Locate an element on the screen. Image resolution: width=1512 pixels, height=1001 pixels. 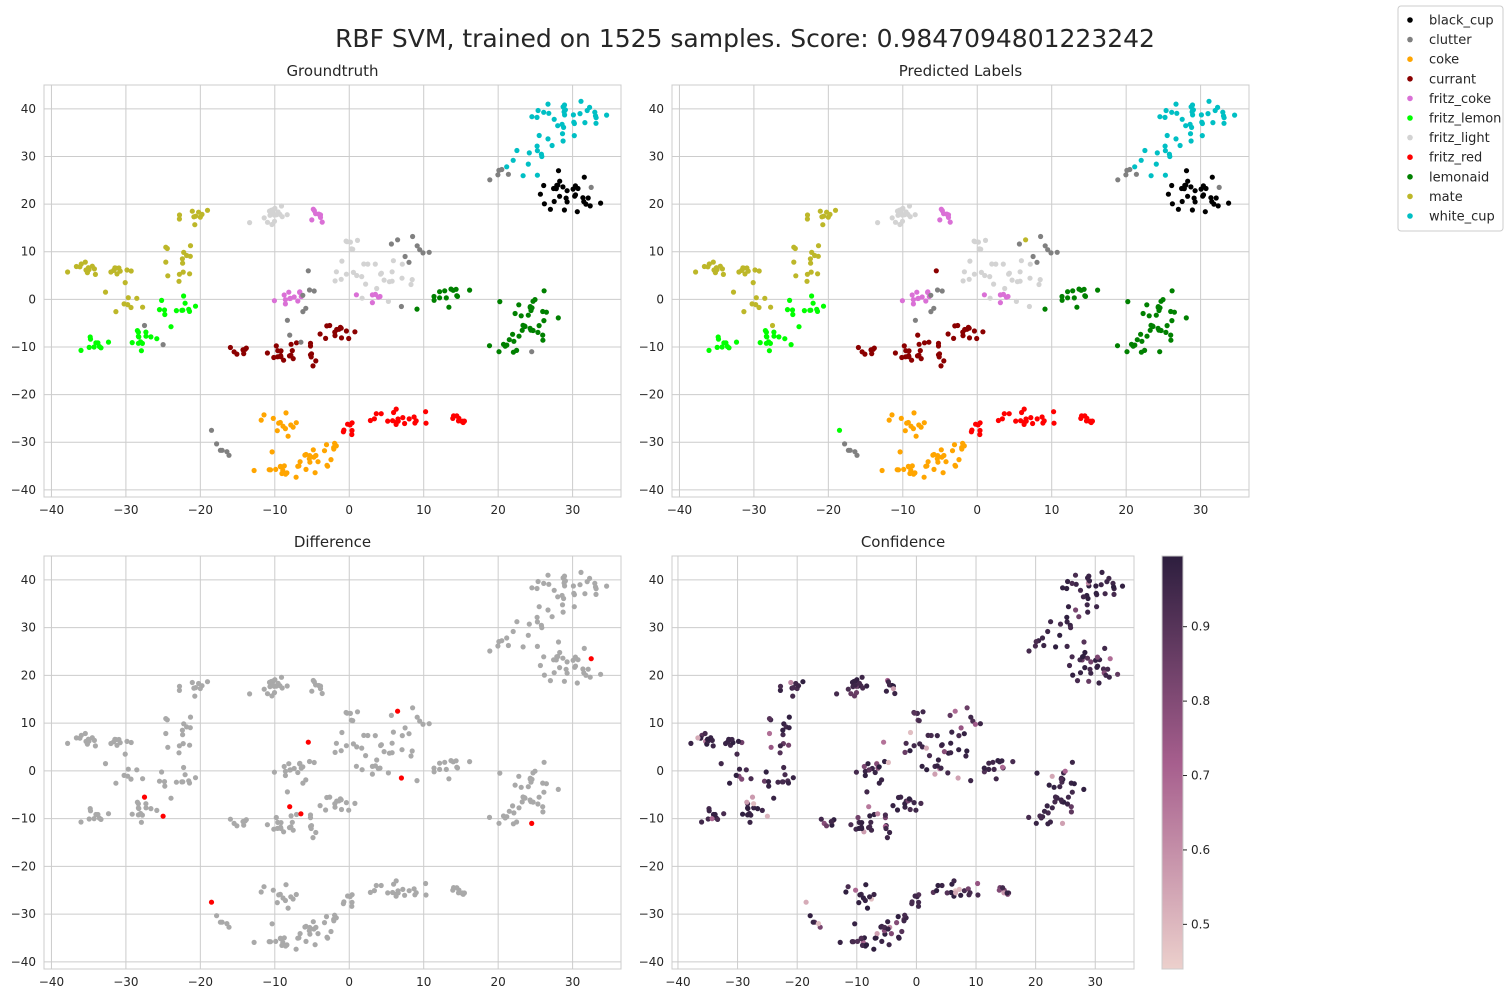
y-tick-label: 10 is located at coordinates (656, 723).